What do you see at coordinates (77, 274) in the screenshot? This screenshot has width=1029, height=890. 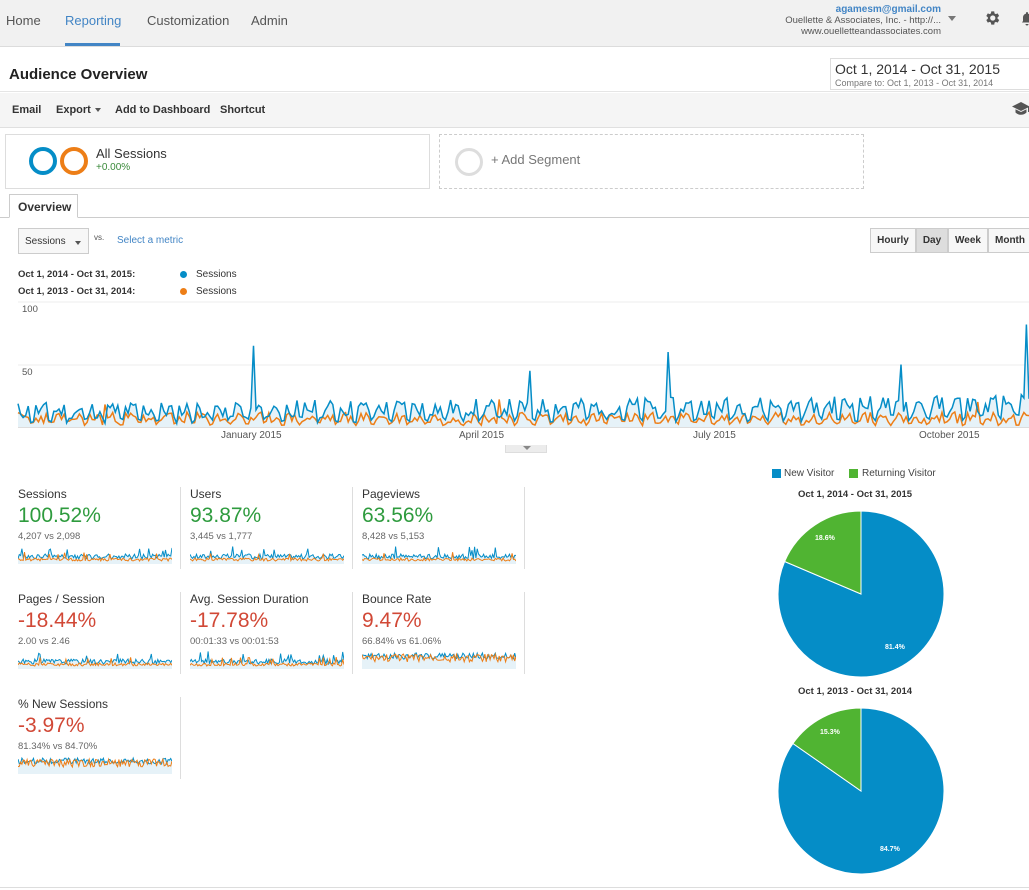 I see `legend-current-range: Oct 1, 2014 - Oct 31, 2015:` at bounding box center [77, 274].